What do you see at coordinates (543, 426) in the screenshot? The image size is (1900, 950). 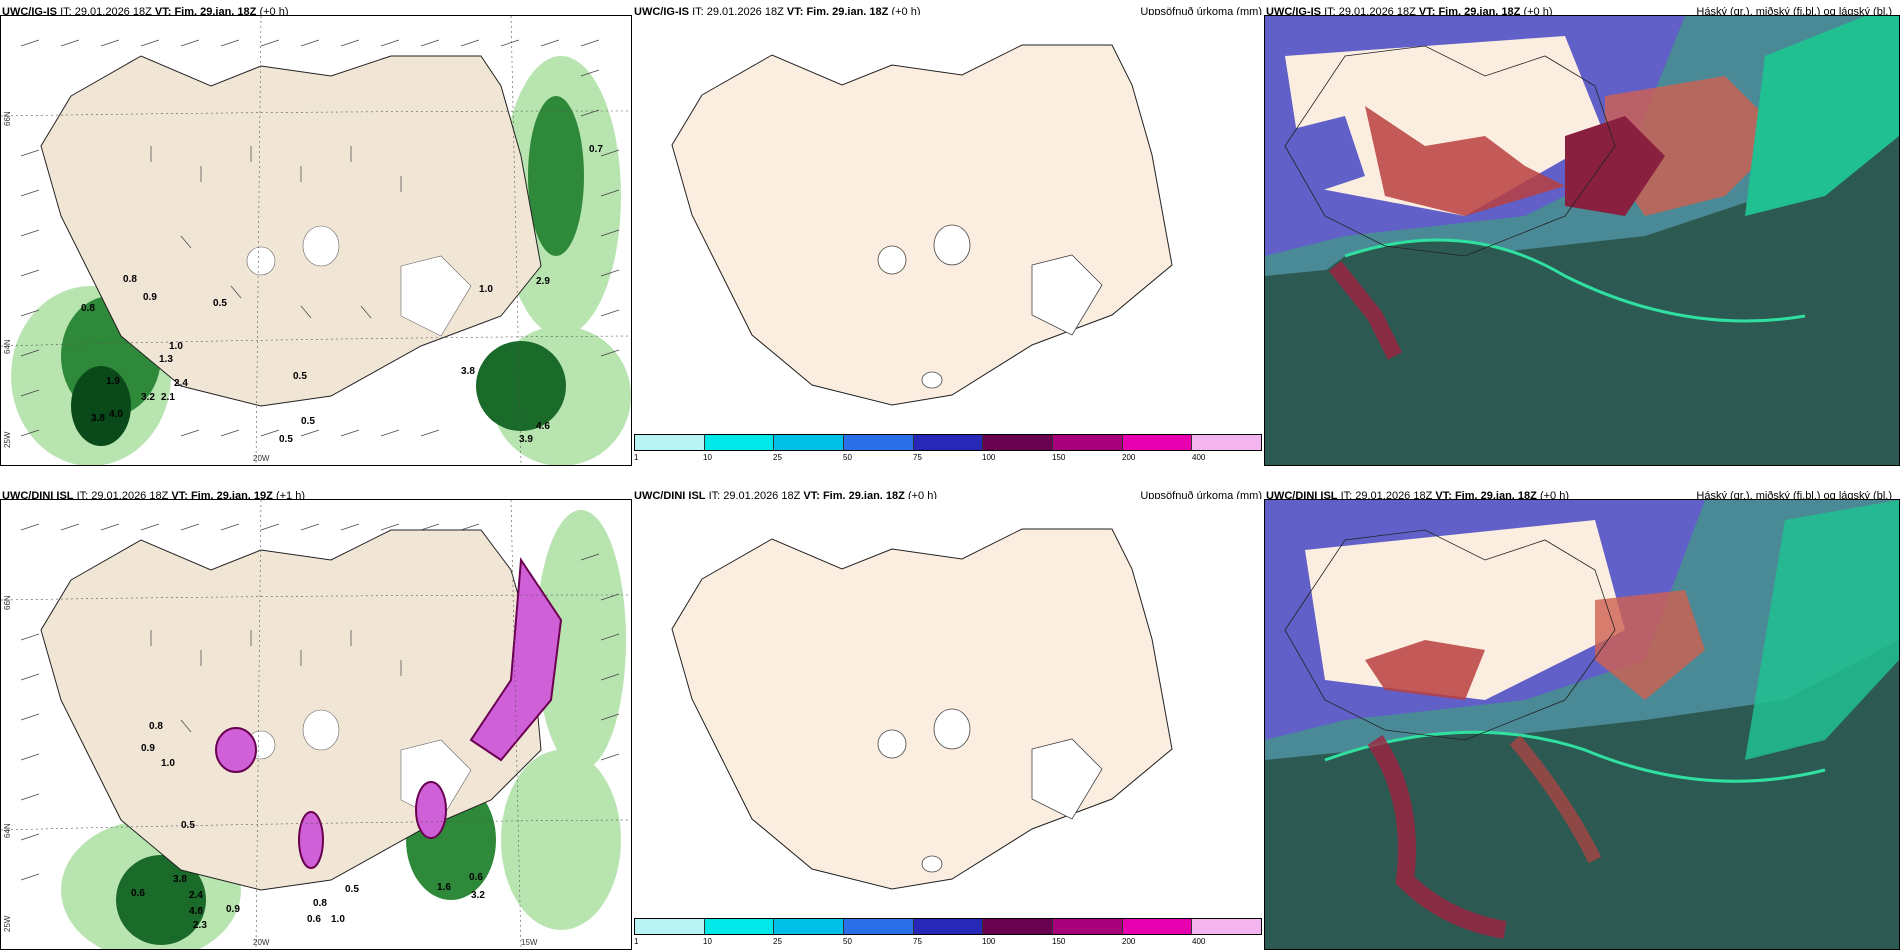 I see `precip-value: 4.6` at bounding box center [543, 426].